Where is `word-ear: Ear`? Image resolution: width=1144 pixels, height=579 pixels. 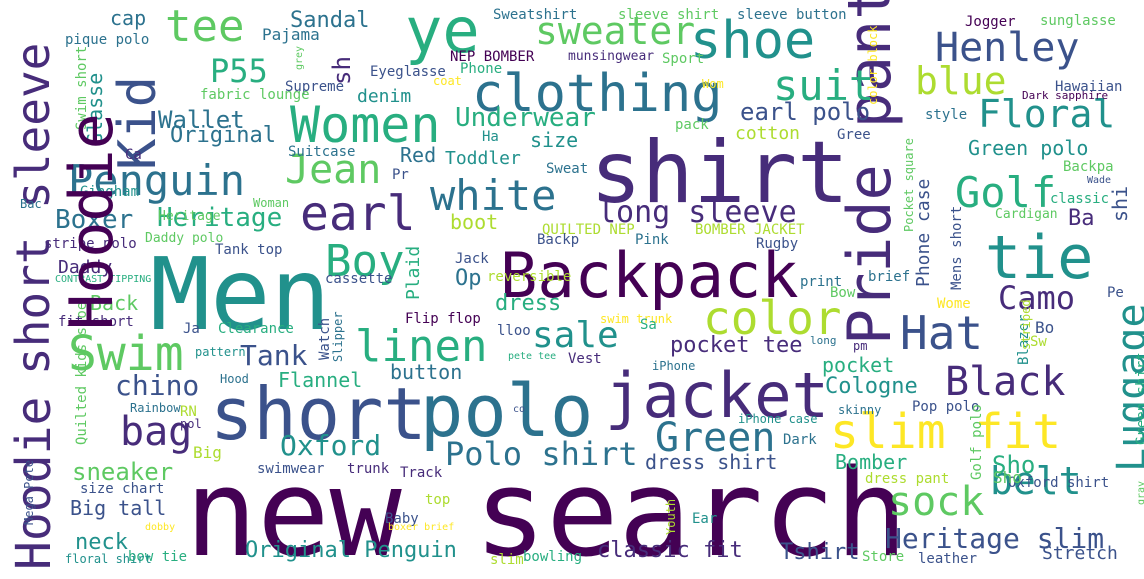 word-ear: Ear is located at coordinates (705, 519).